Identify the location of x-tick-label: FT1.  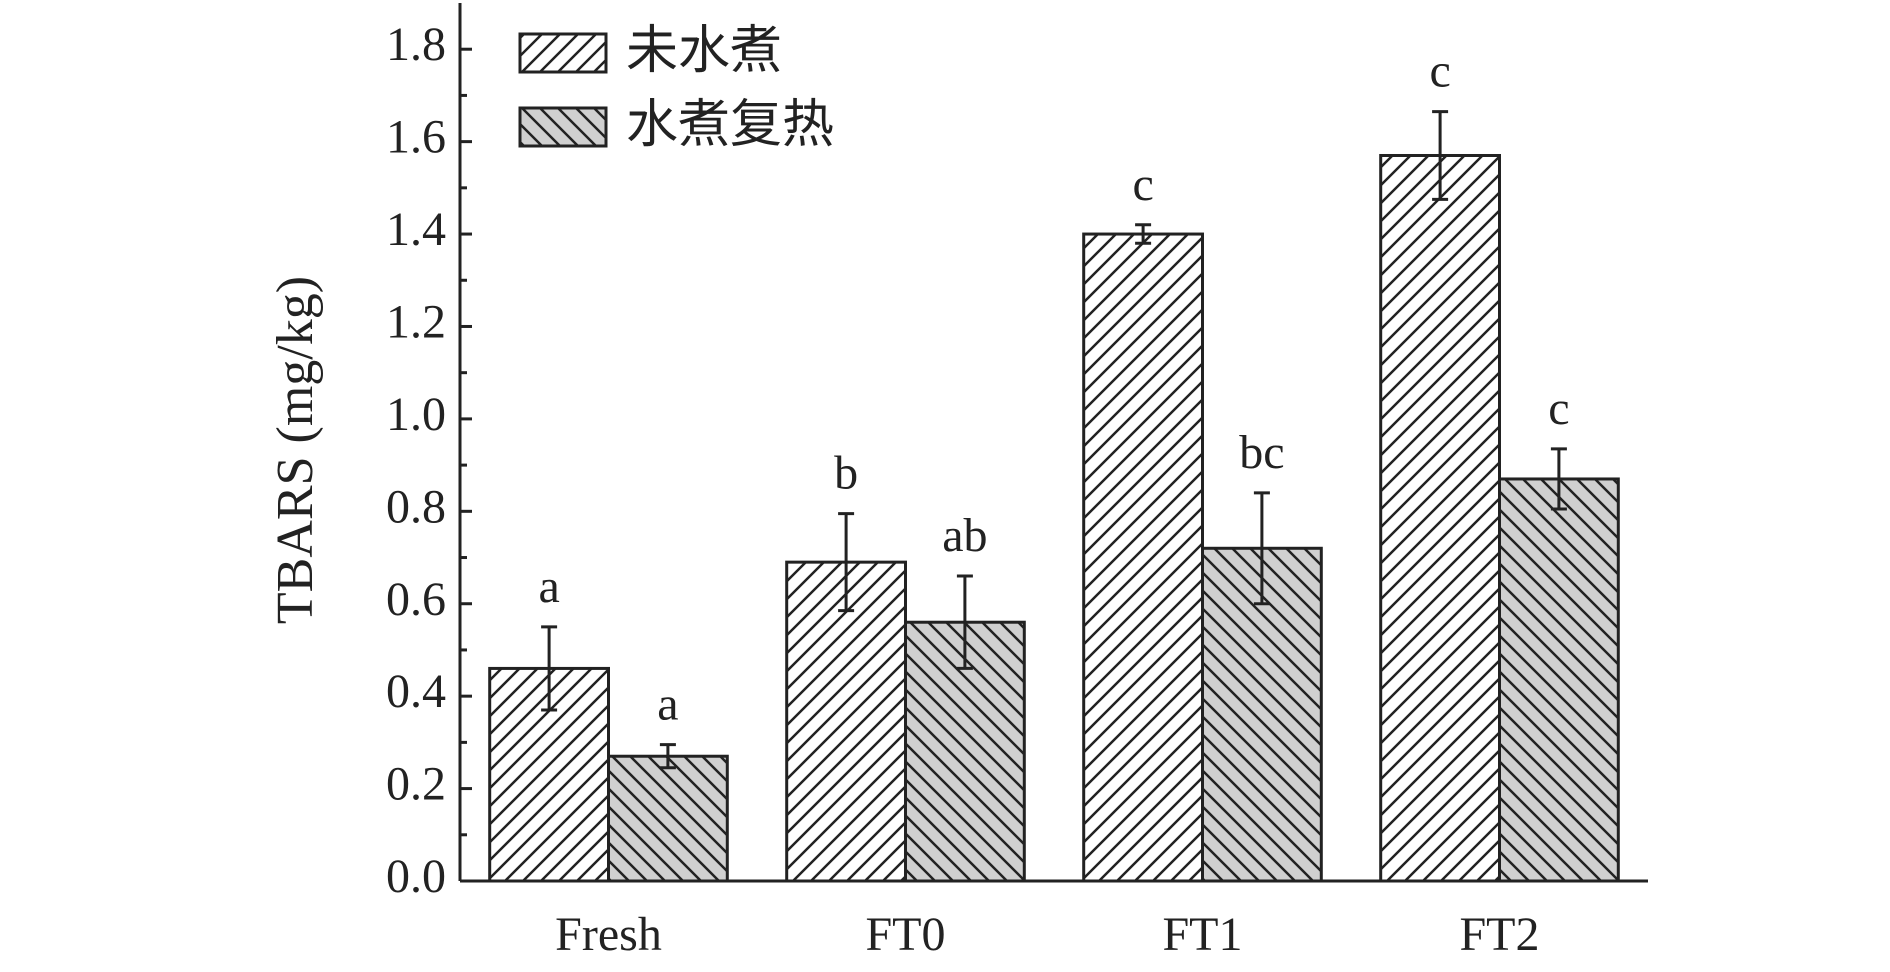
(1202, 934).